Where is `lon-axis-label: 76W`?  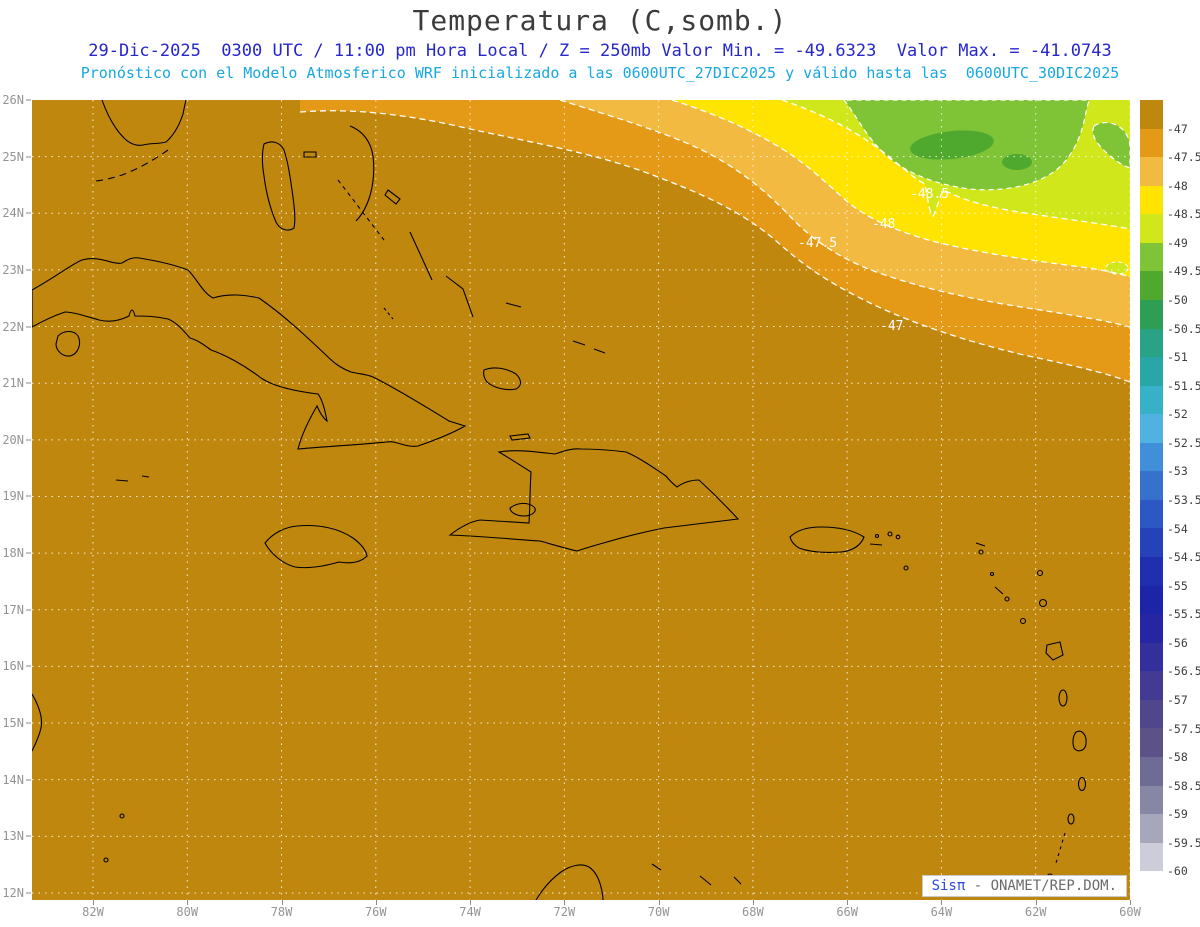 lon-axis-label: 76W is located at coordinates (375, 912).